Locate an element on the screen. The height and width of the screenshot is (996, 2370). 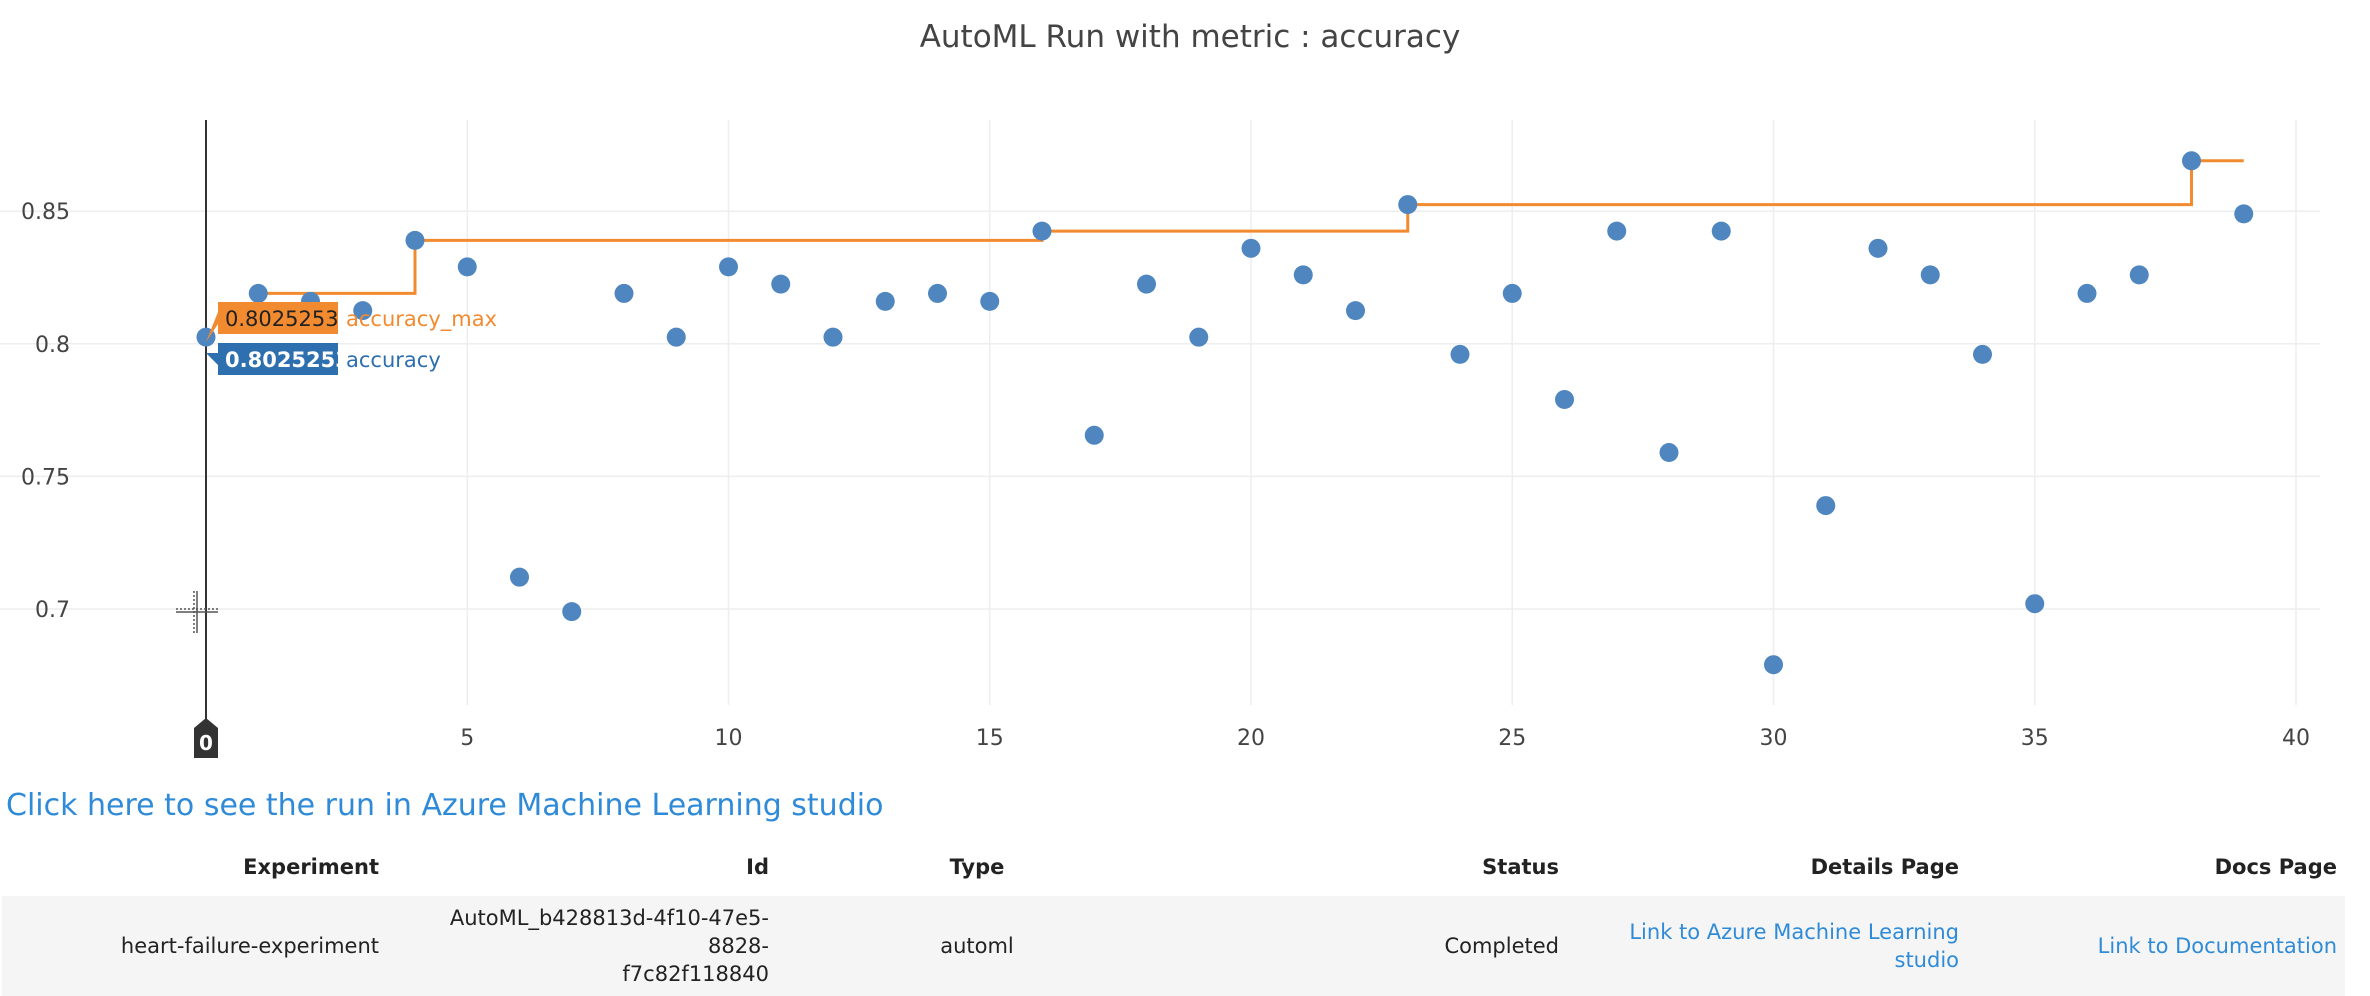
y-tick-label: 0.75 is located at coordinates (45, 477).